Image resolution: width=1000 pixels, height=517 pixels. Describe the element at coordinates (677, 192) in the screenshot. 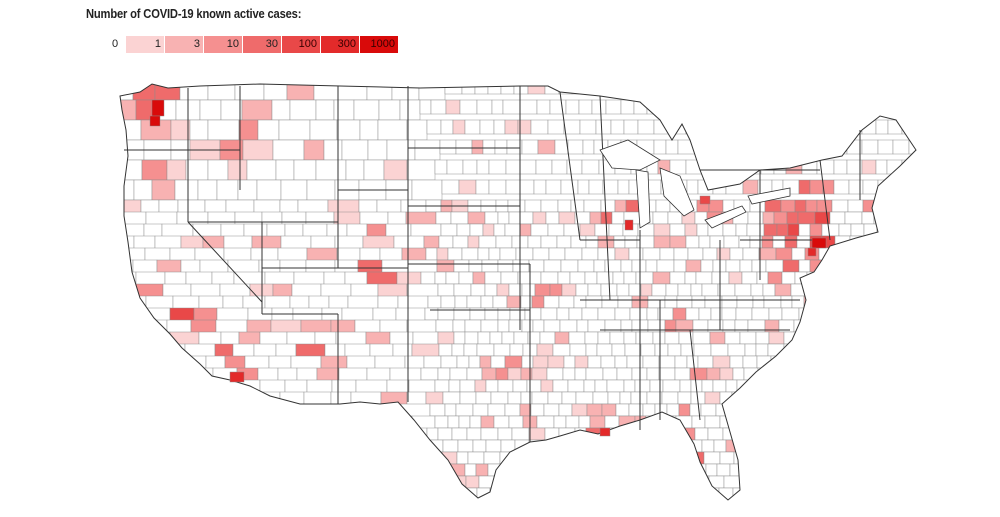

I see `lake-huron` at that location.